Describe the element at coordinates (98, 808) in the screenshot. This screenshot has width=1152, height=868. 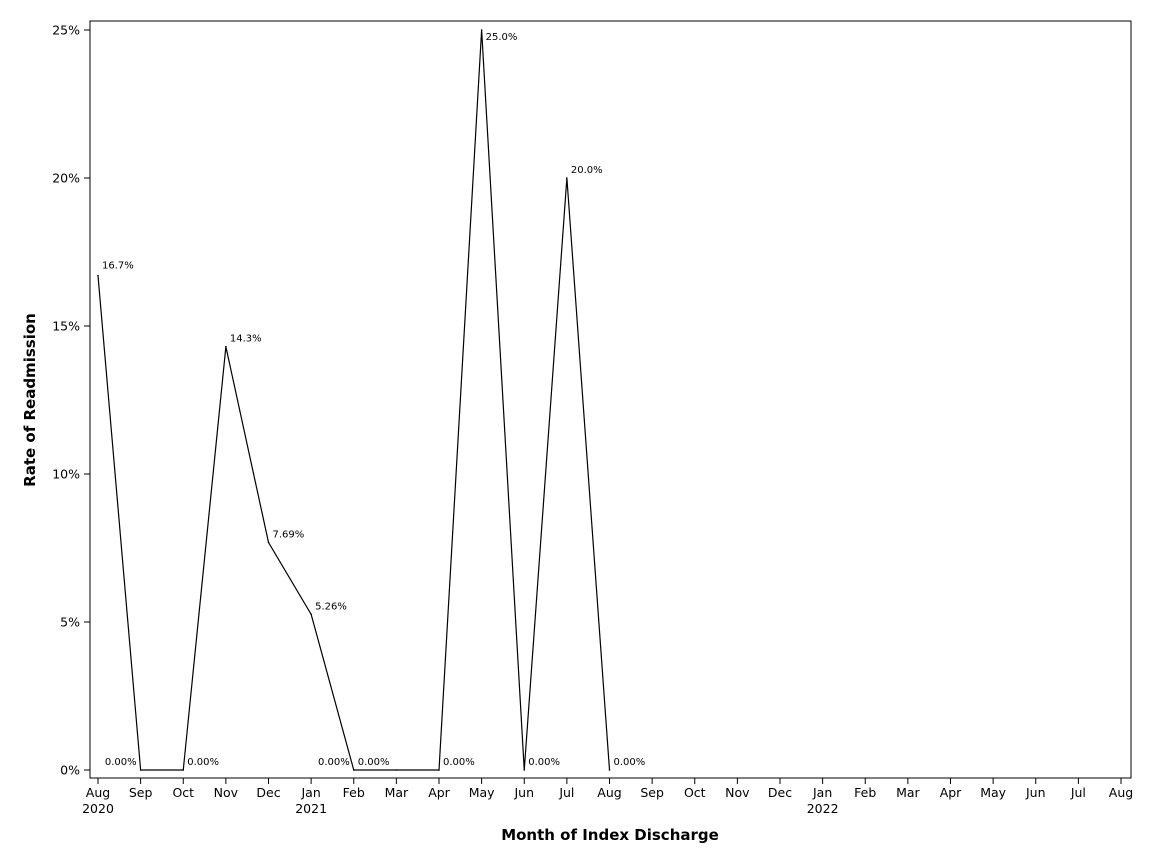
I see `x-year-label: 2020` at that location.